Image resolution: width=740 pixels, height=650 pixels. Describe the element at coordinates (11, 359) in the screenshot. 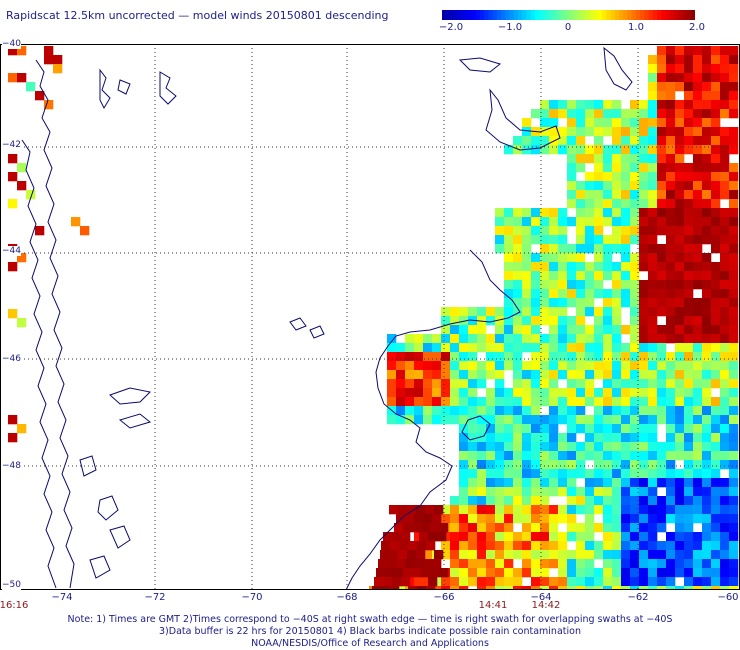

I see `lat-label: −46` at that location.